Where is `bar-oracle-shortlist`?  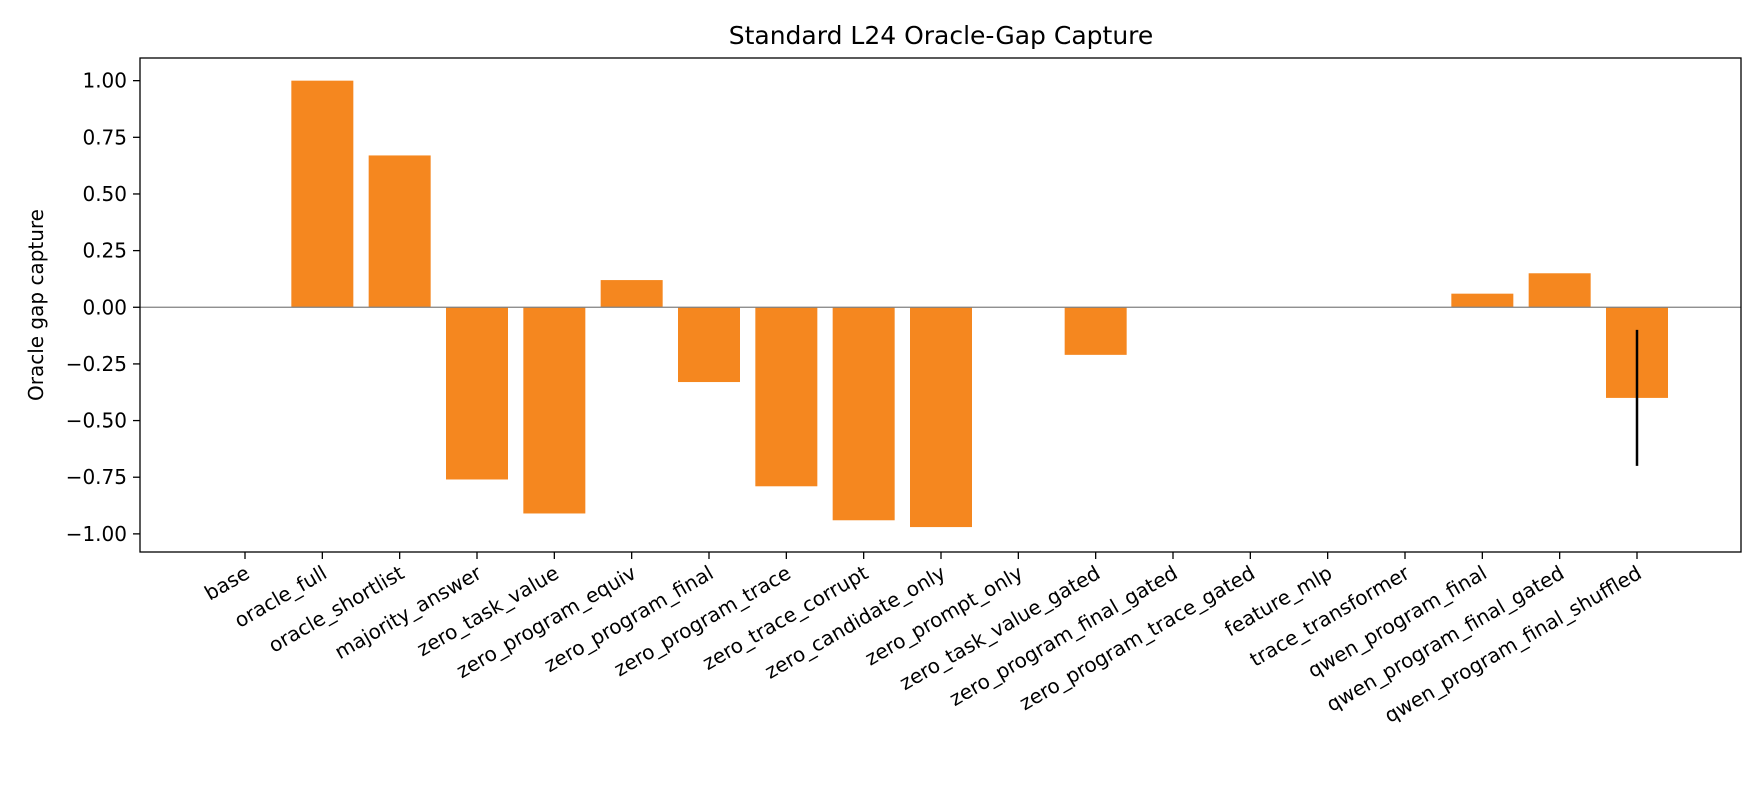
bar-oracle-shortlist is located at coordinates (399, 231).